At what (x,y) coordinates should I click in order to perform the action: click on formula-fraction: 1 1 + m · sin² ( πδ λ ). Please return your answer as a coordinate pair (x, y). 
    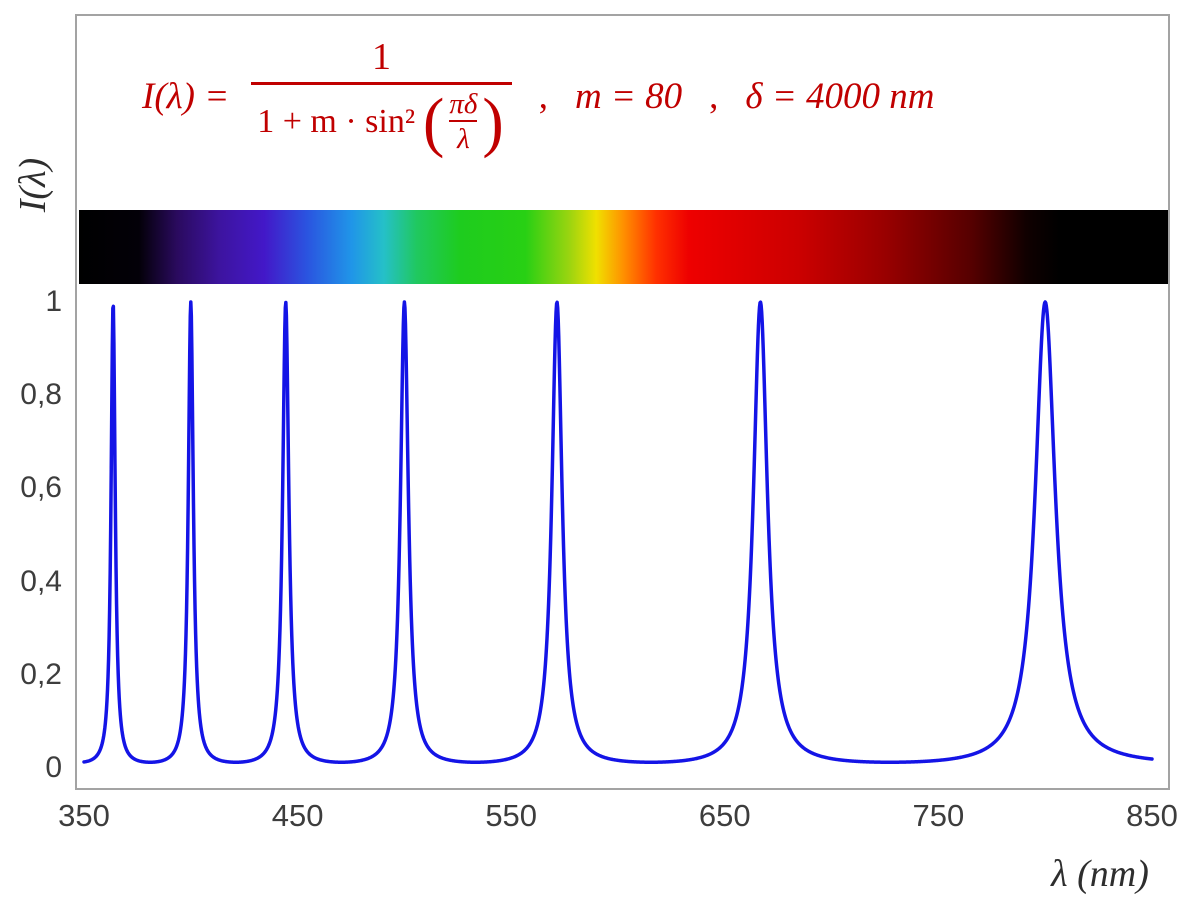
    Looking at the image, I should click on (381, 97).